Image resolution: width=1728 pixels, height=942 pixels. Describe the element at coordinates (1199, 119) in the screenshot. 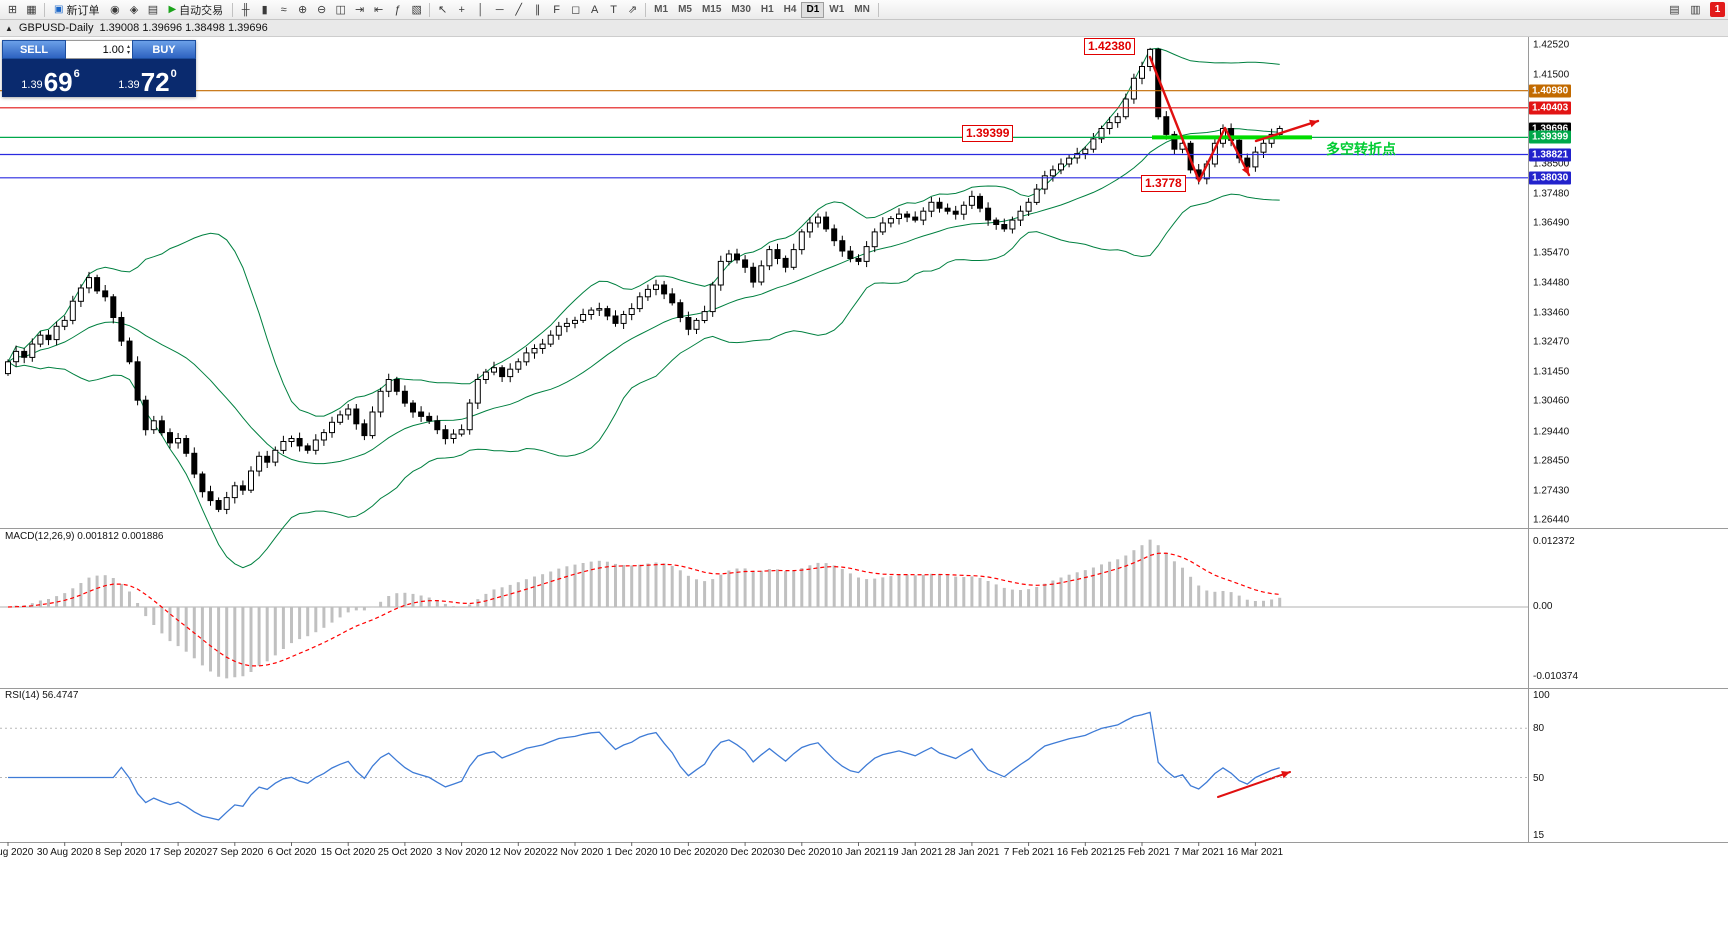

I see `zigzag-arrow` at that location.